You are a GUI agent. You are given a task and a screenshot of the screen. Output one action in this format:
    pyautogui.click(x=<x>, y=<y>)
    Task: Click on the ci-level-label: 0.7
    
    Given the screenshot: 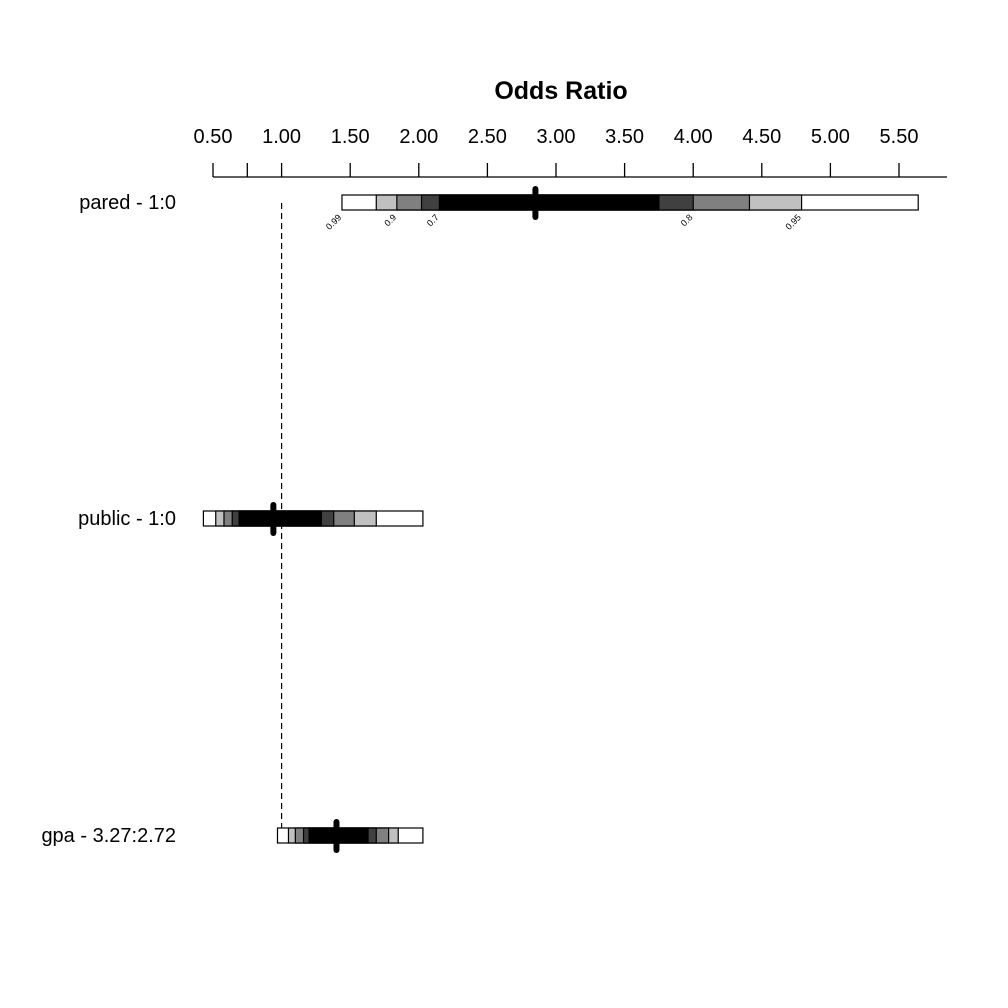 What is the action you would take?
    pyautogui.click(x=433, y=220)
    